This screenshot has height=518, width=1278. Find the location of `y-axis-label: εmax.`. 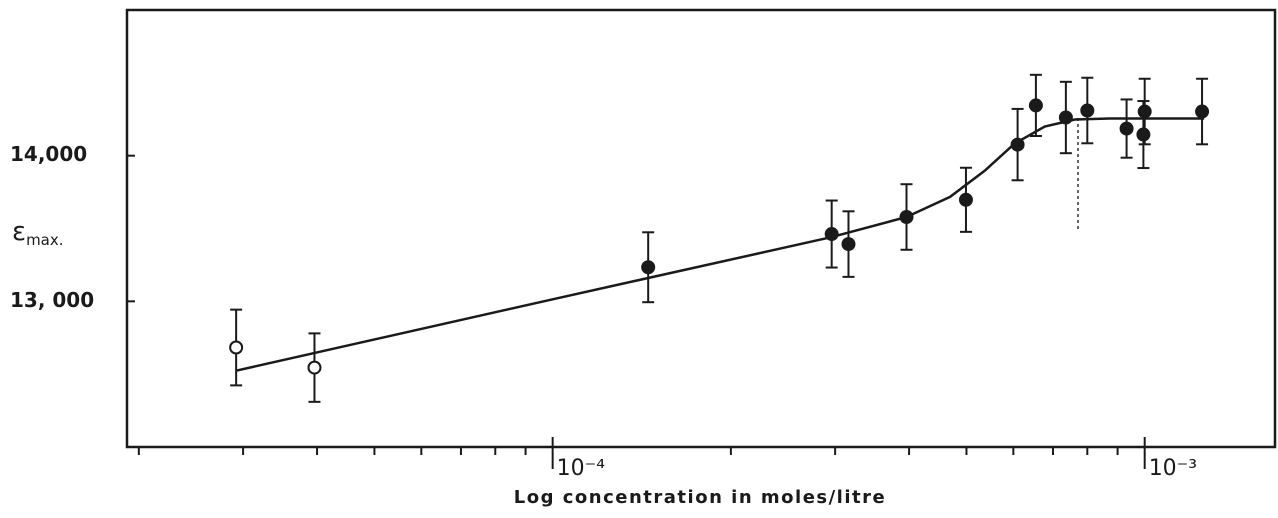

y-axis-label: εmax. is located at coordinates (38, 233).